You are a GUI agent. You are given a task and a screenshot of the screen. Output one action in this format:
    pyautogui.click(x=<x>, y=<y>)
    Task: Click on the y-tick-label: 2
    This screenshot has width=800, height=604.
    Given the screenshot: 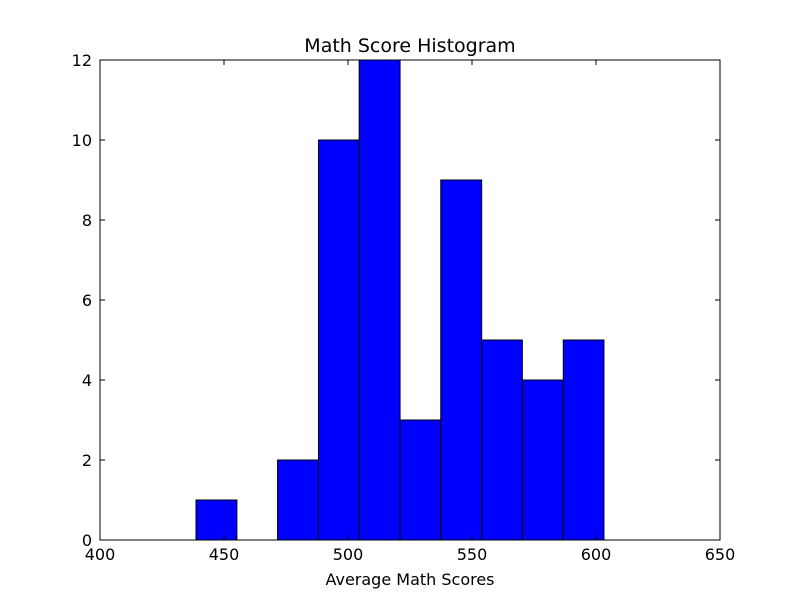 What is the action you would take?
    pyautogui.click(x=87, y=460)
    